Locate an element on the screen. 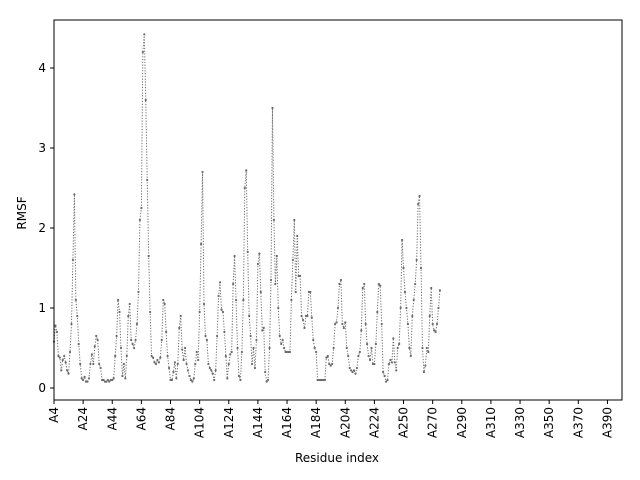 Image resolution: width=640 pixels, height=480 pixels. x-tick-label: A44 is located at coordinates (112, 418).